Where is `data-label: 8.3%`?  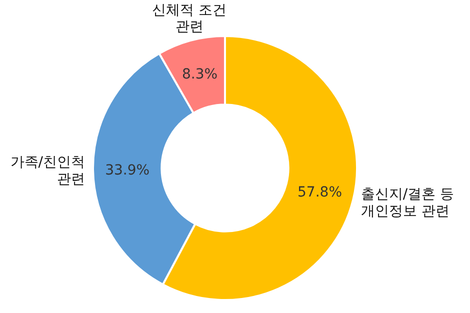
data-label: 8.3% is located at coordinates (200, 74).